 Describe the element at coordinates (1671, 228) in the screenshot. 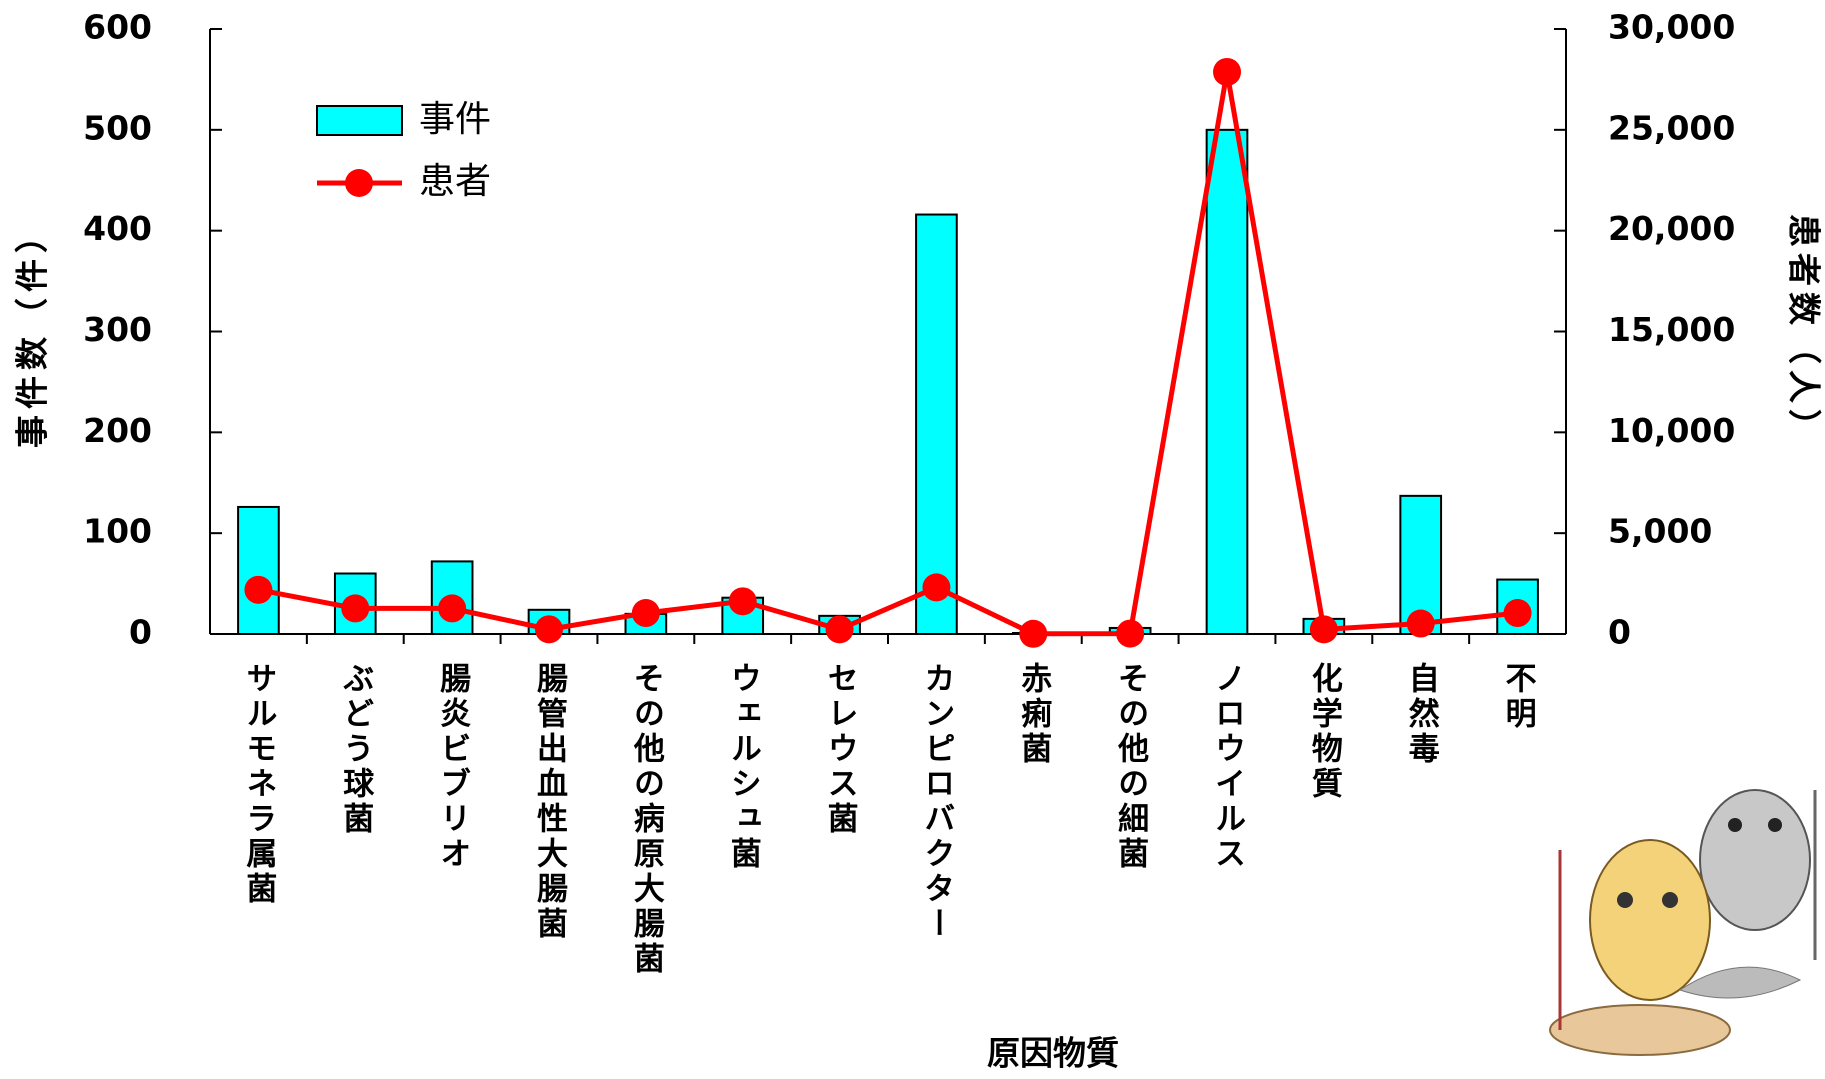

I see `y2-tick-label: 20,000` at that location.